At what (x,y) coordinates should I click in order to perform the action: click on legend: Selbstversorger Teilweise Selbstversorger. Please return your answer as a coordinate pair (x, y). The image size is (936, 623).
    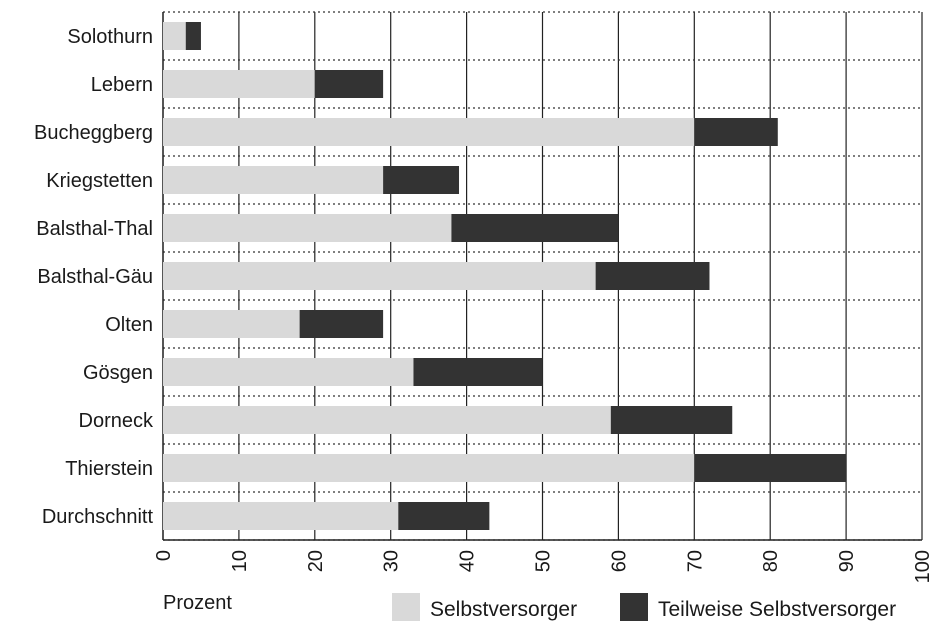
    Looking at the image, I should click on (644, 607).